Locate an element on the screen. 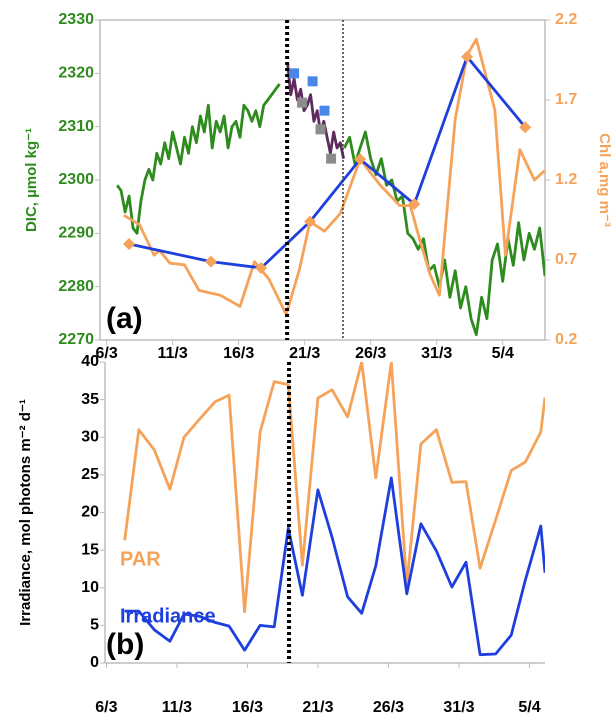  panel-label: (a) is located at coordinates (124, 318).